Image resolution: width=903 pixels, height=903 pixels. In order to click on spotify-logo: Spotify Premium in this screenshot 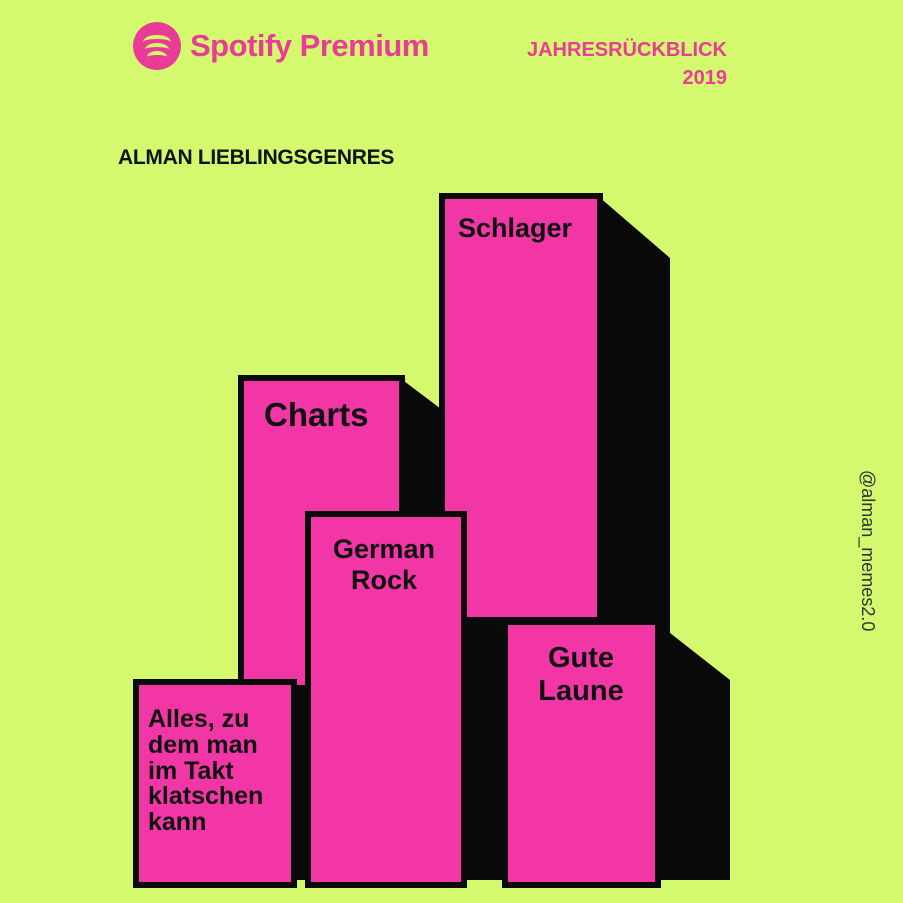, I will do `click(281, 46)`.